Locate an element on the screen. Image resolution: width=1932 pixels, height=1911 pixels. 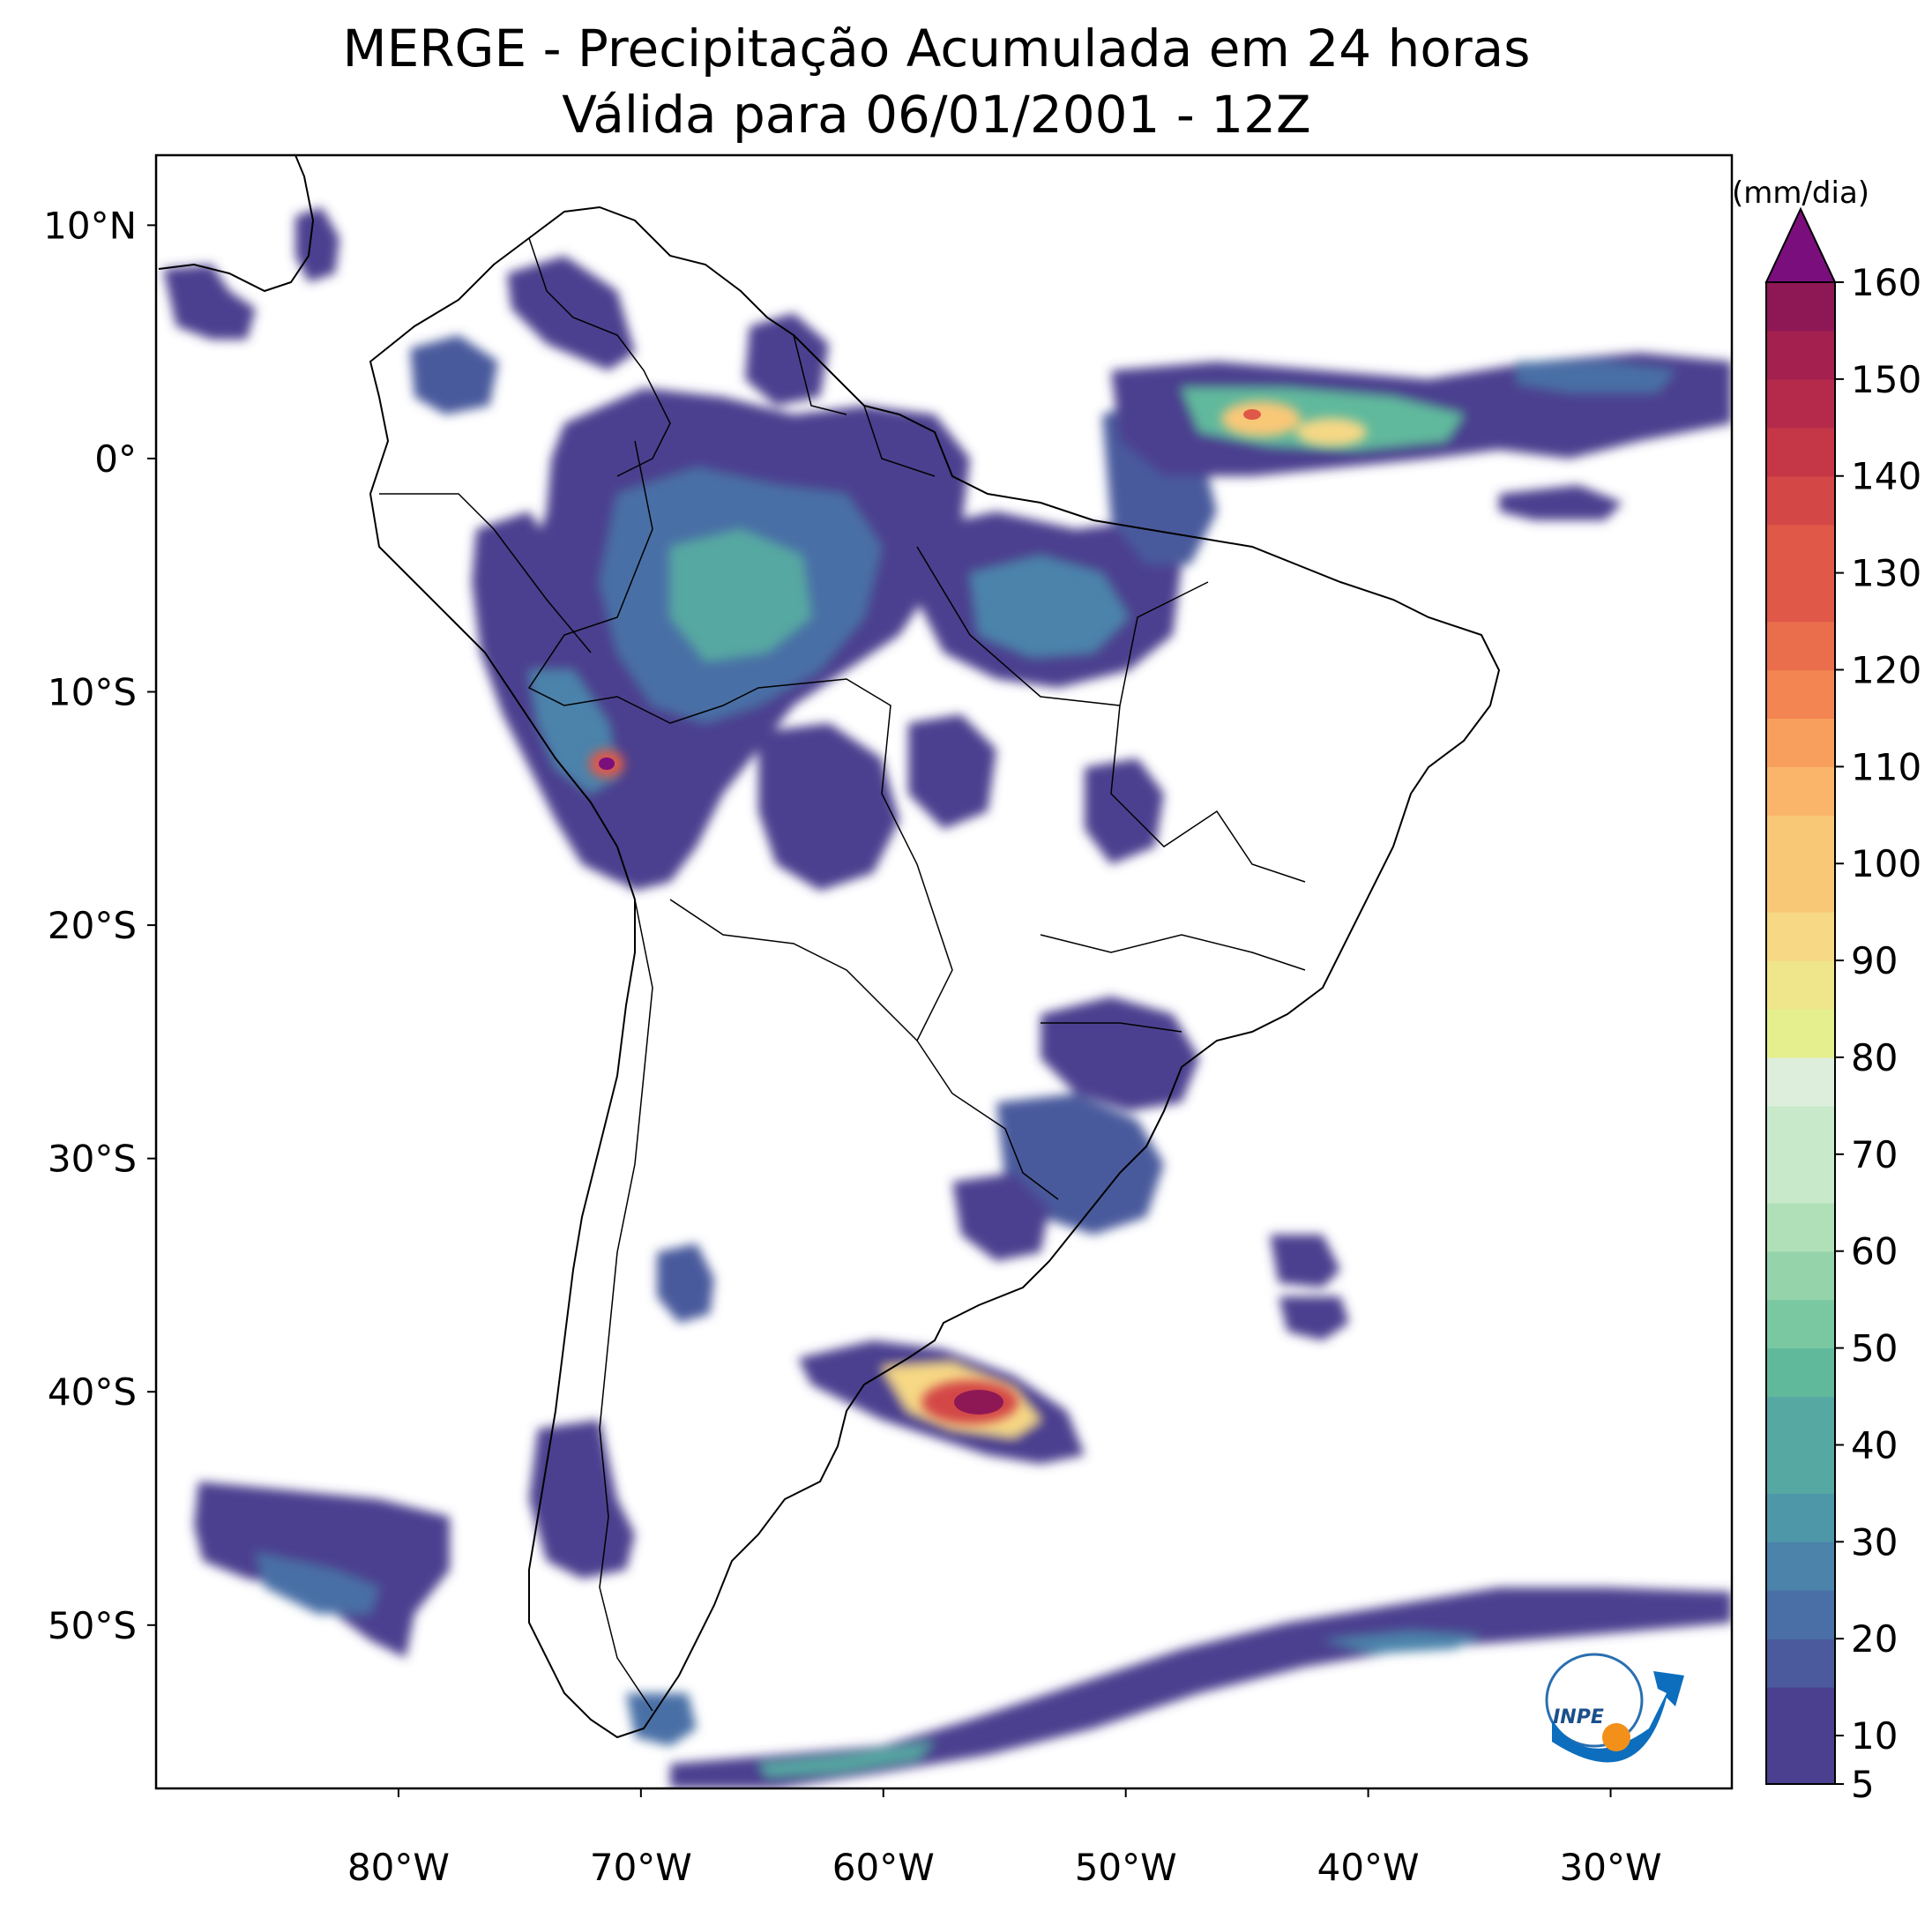
precip-area-central-america is located at coordinates (317, 245).